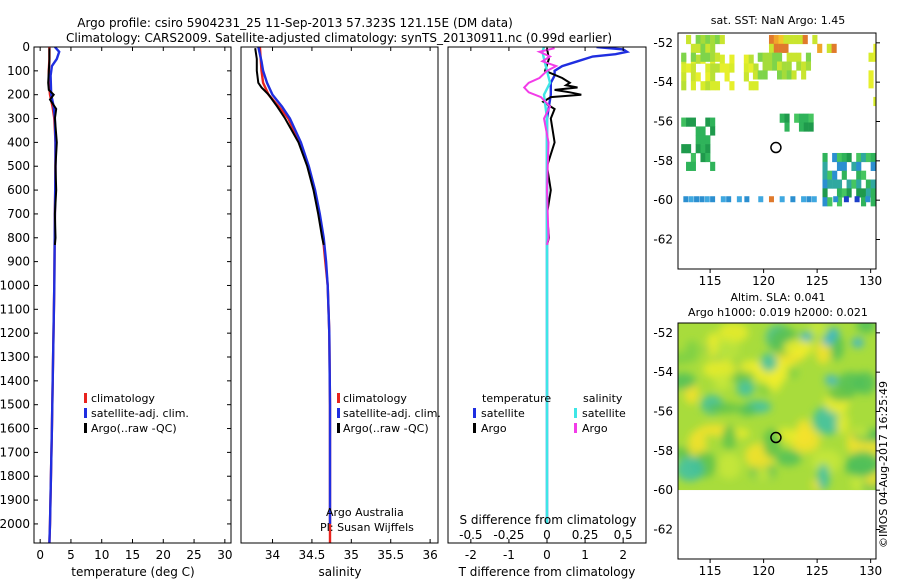  Describe the element at coordinates (15, 500) in the screenshot. I see `y-tick-label: 1900` at that location.